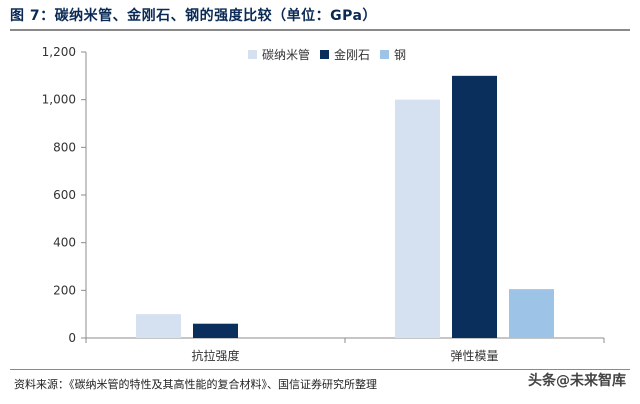 The image size is (640, 404). Describe the element at coordinates (320, 369) in the screenshot. I see `source-divider` at that location.